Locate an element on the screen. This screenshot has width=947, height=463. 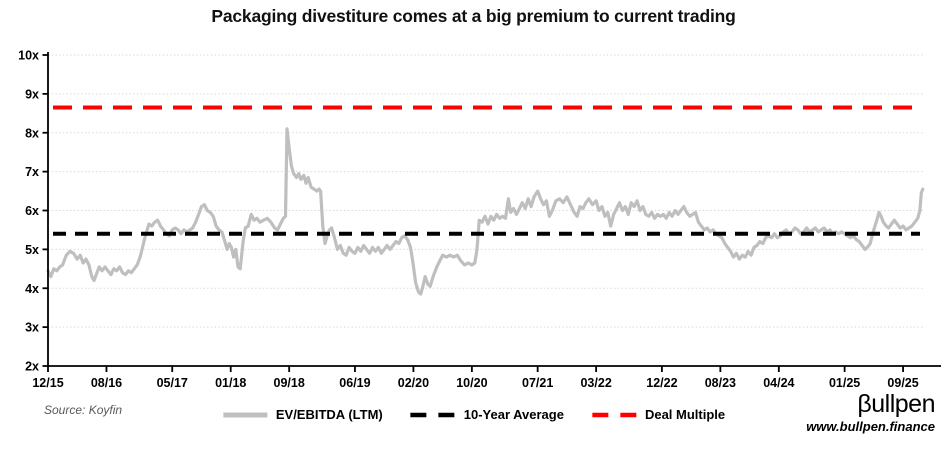
y-tick-label: 10x is located at coordinates (28, 56).